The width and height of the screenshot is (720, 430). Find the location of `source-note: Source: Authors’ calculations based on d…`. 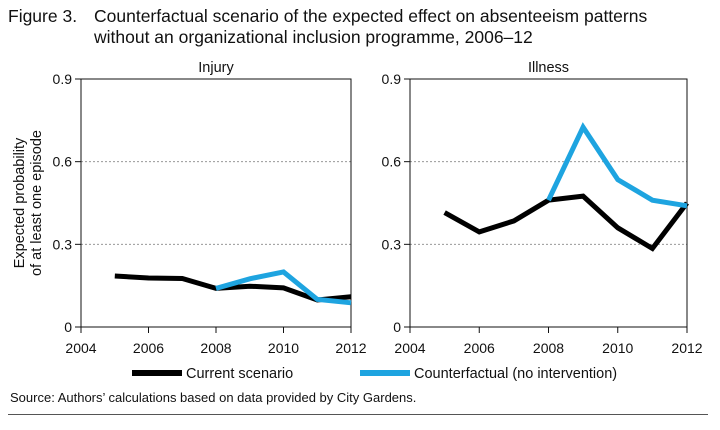

source-note: Source: Authors’ calculations based on d… is located at coordinates (213, 397).